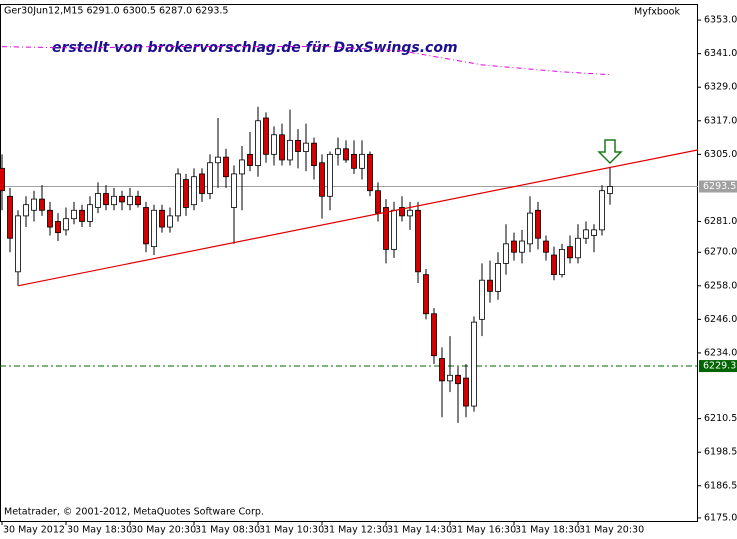  What do you see at coordinates (720, 285) in the screenshot?
I see `y-tick-label: 6258.0` at bounding box center [720, 285].